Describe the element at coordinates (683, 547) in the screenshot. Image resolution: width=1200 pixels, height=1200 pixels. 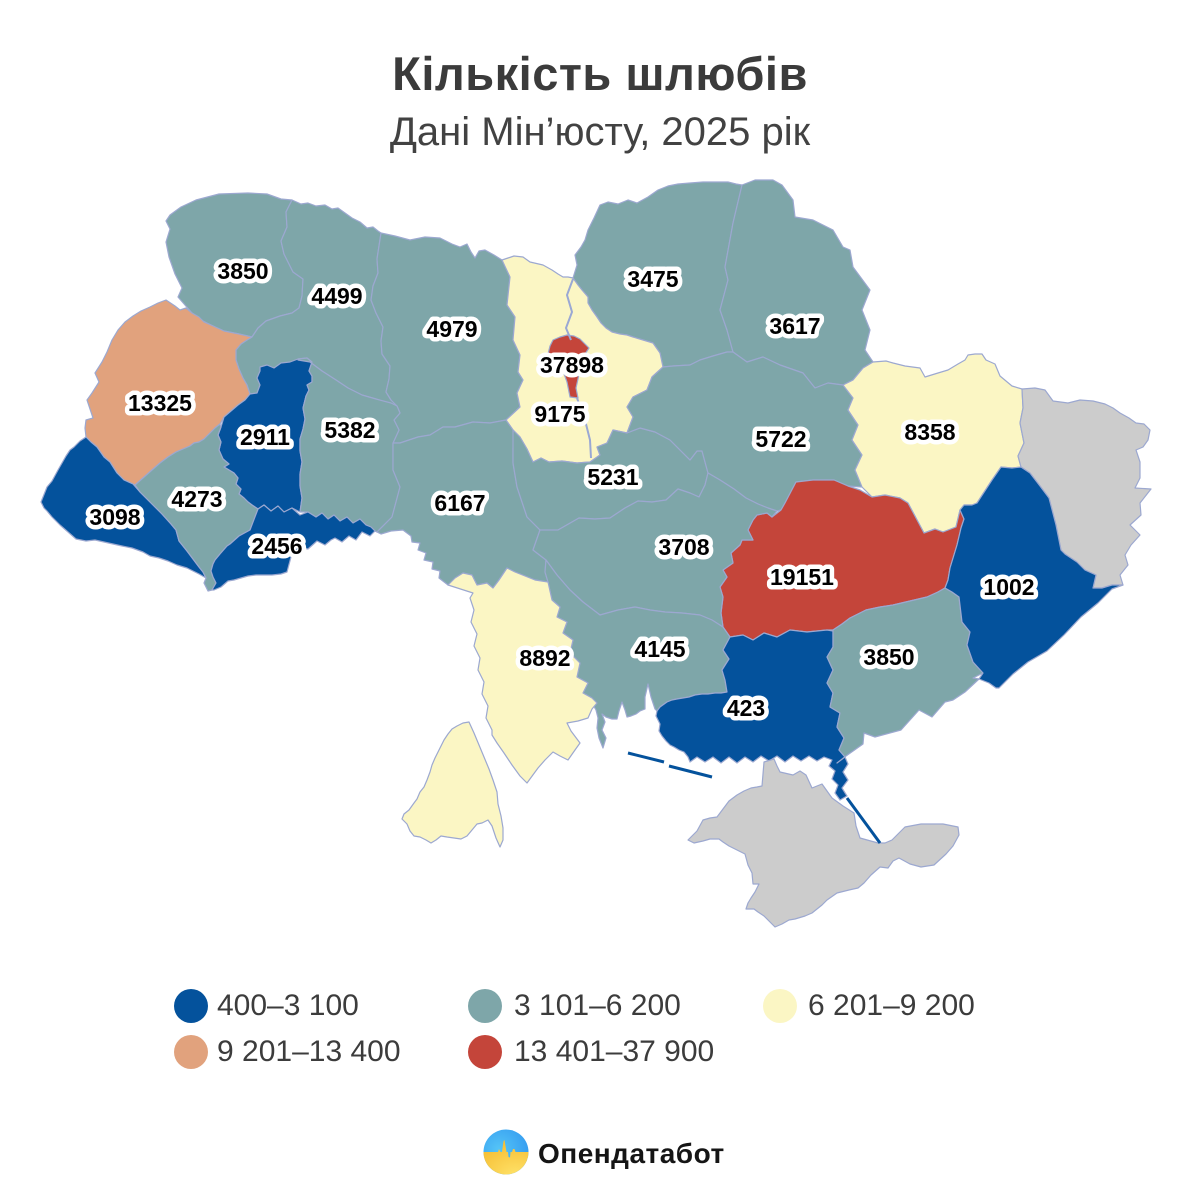
I see `svg-text: 3708` at that location.